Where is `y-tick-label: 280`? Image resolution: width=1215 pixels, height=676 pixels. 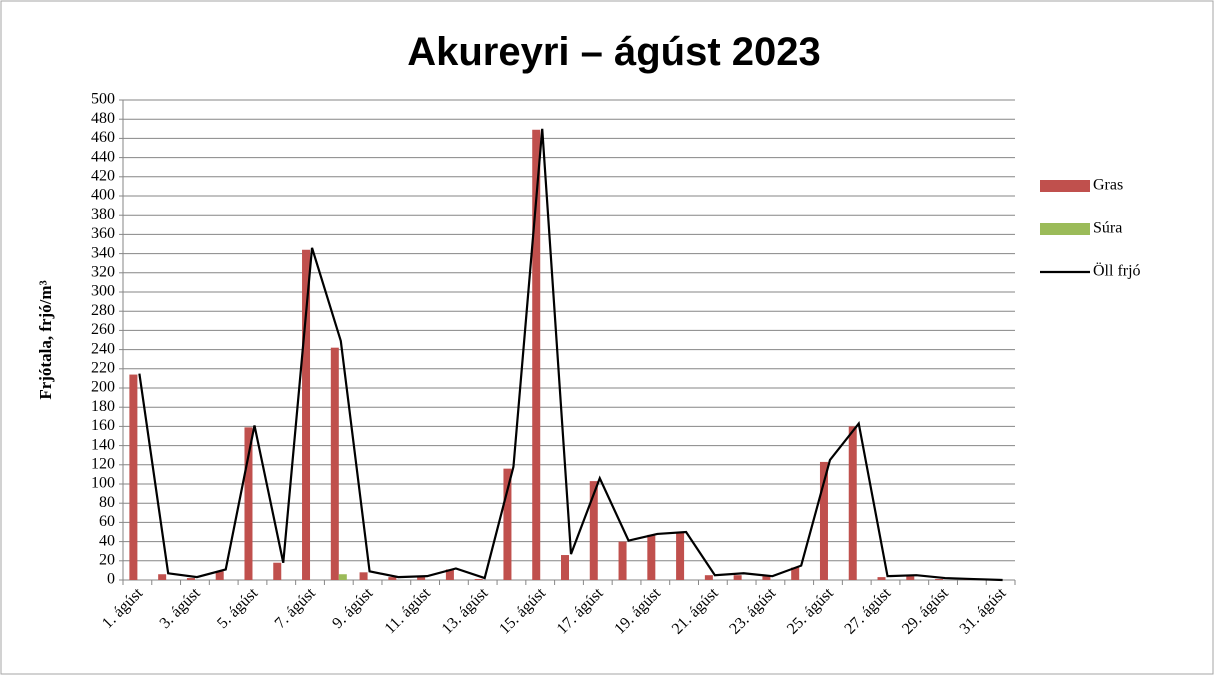 y-tick-label: 280 is located at coordinates (103, 310).